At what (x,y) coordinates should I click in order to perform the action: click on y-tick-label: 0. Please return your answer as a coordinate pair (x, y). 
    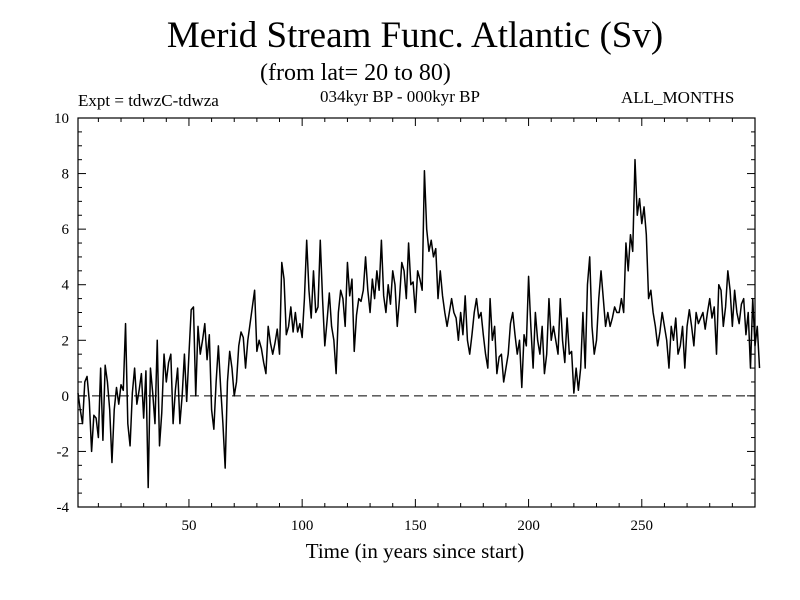
    Looking at the image, I should click on (66, 397).